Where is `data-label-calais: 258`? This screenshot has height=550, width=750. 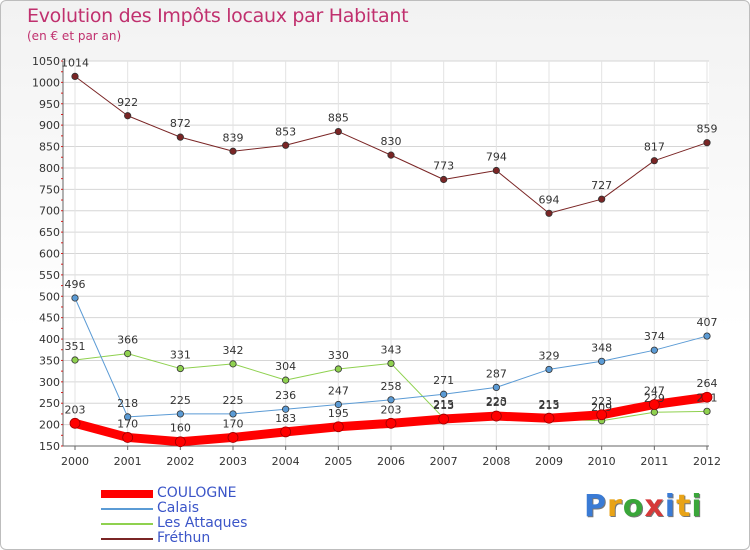 data-label-calais: 258 is located at coordinates (391, 386).